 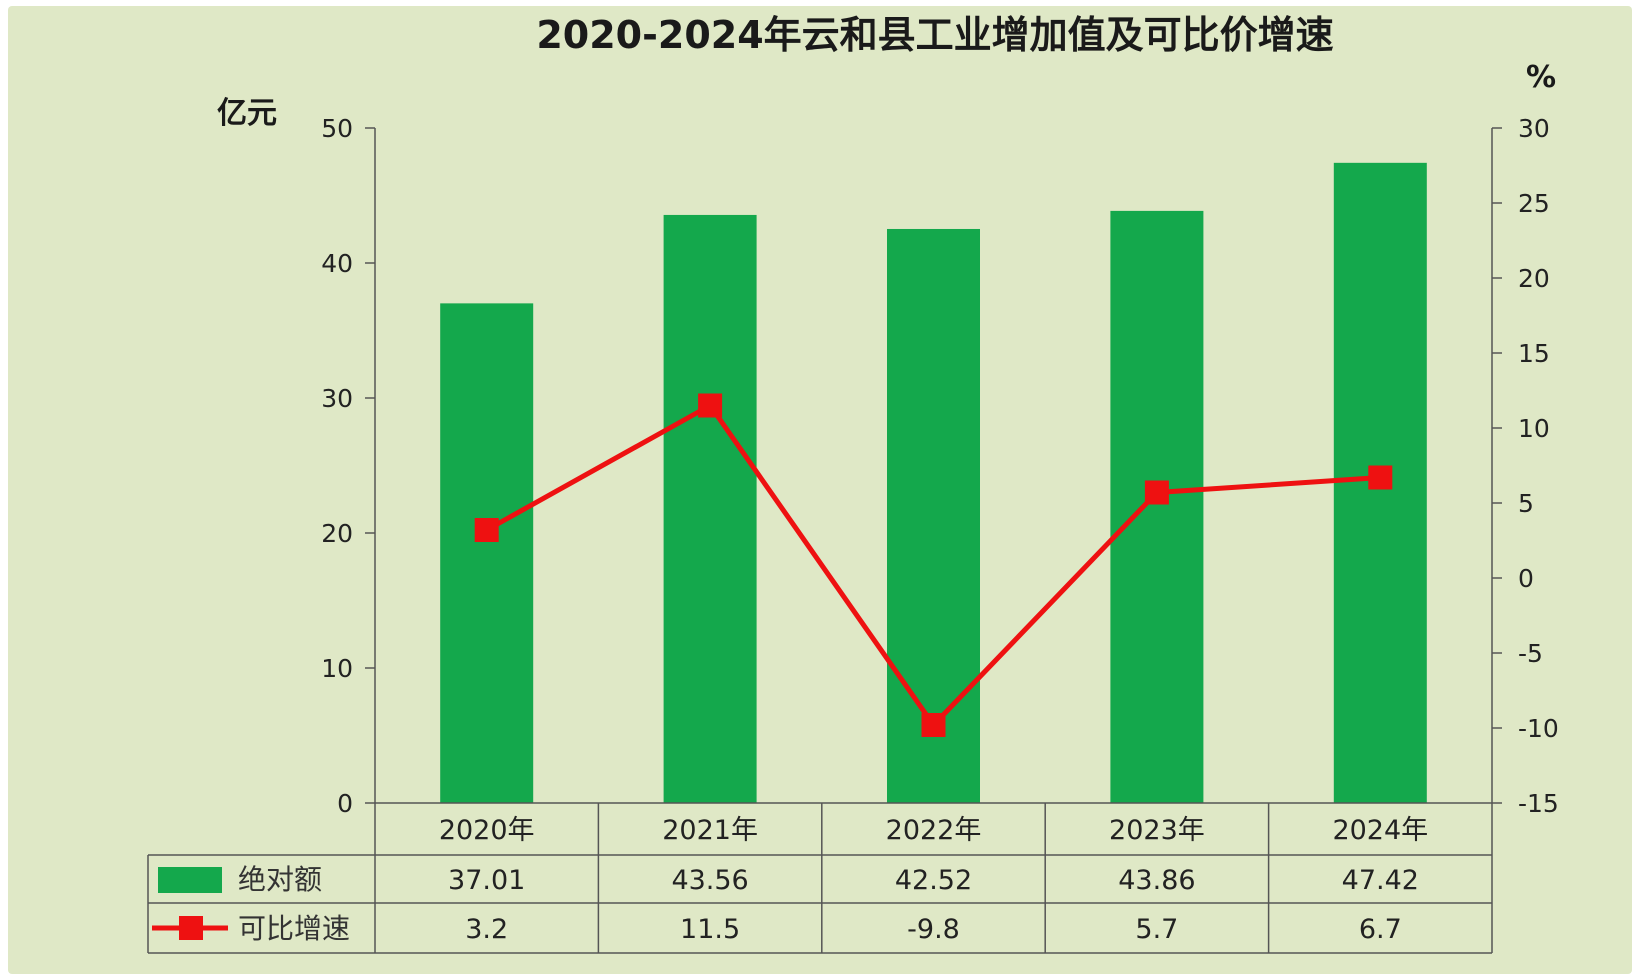 I want to click on right-axis-tick-label: -5, so click(x=1530, y=653).